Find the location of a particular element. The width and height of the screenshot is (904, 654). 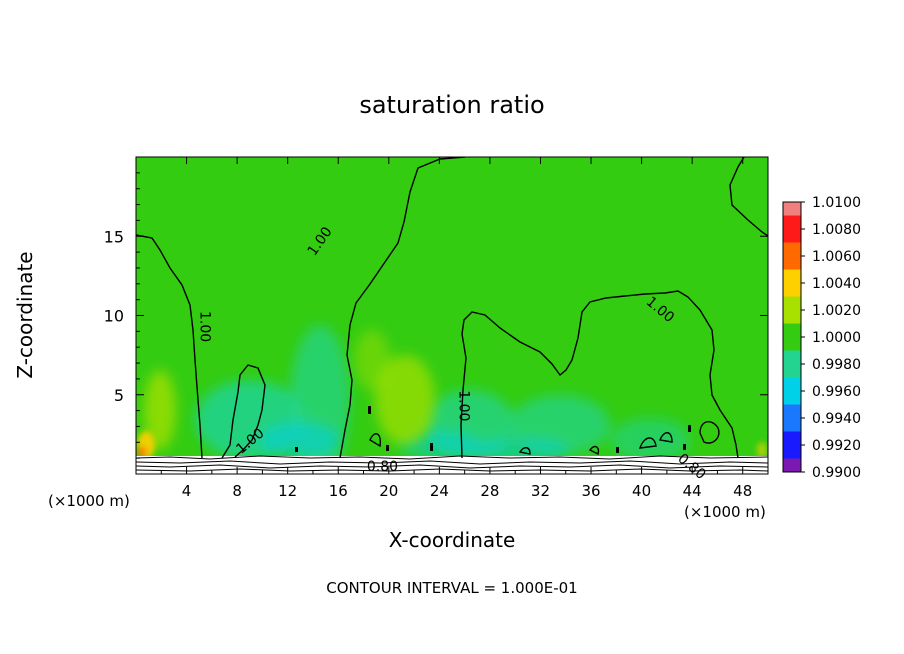

field-peak-region is located at coordinates (452, 445).